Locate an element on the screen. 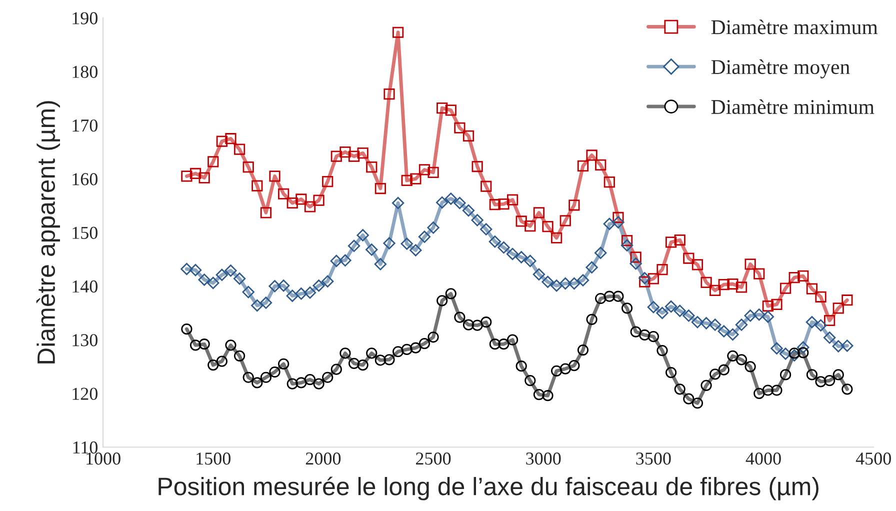  legend-label: Diamètre minimum is located at coordinates (792, 106).